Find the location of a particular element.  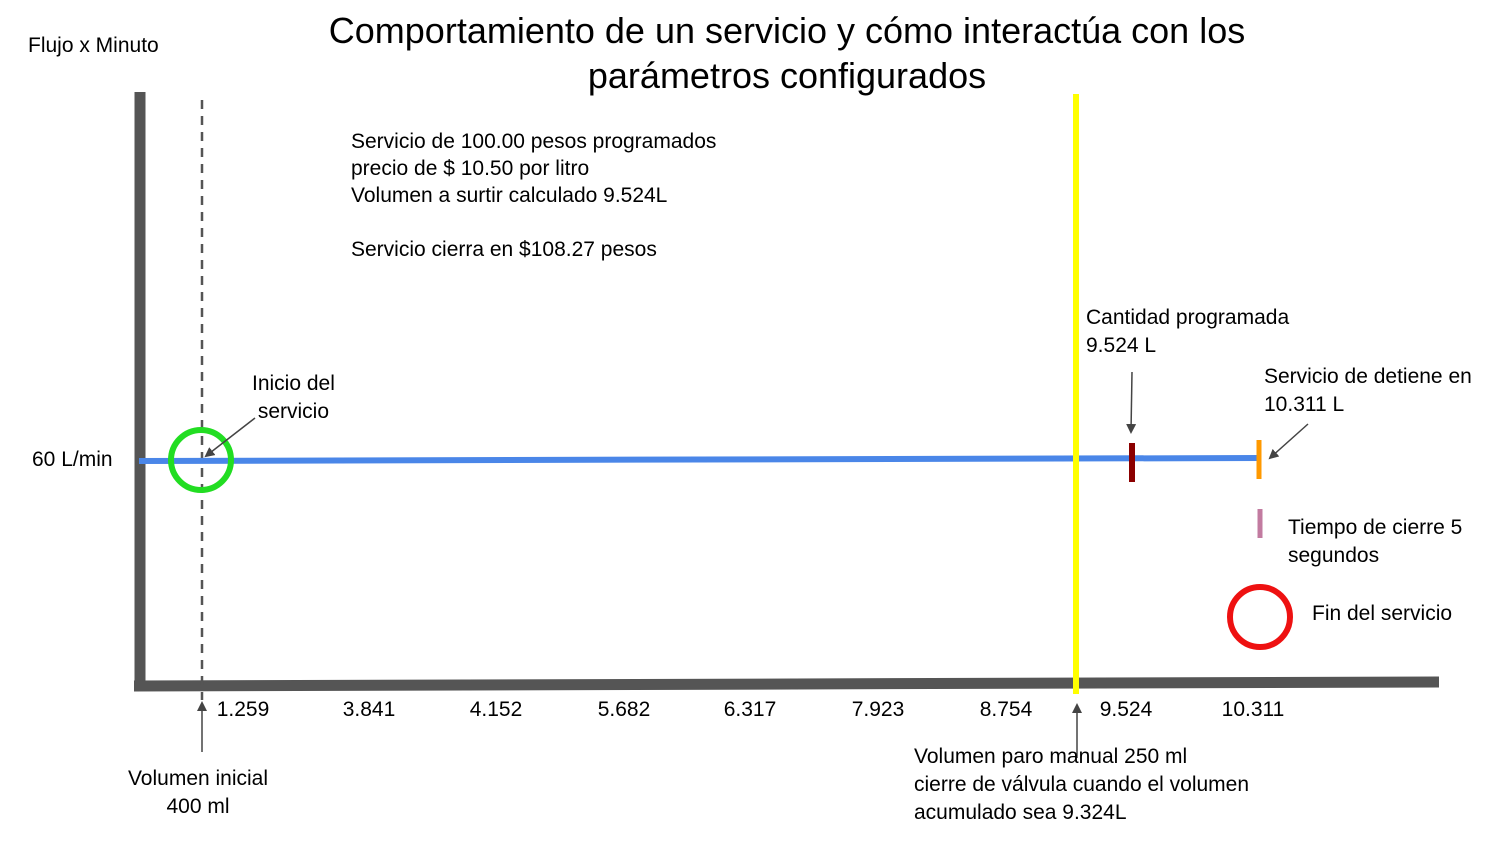

flow-line is located at coordinates (699, 459).